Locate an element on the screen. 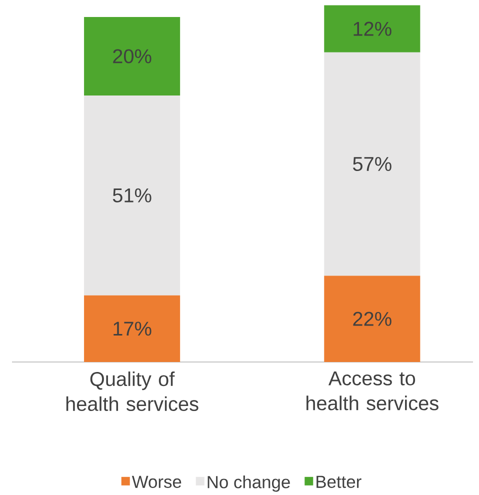  data-label: 17% is located at coordinates (133, 329).